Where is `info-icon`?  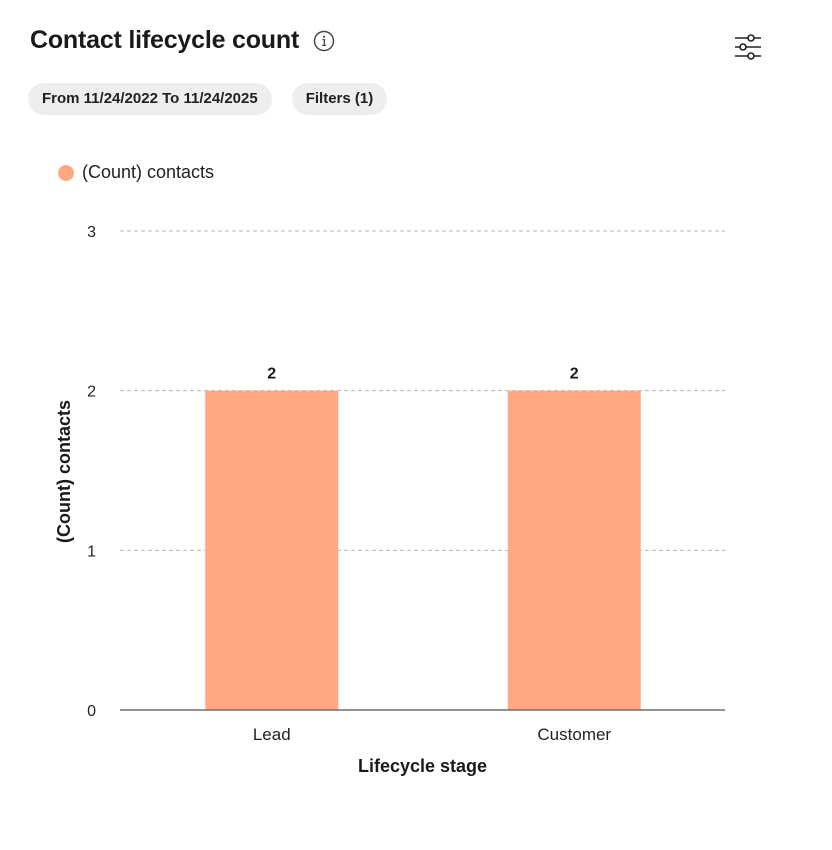
info-icon is located at coordinates (324, 41).